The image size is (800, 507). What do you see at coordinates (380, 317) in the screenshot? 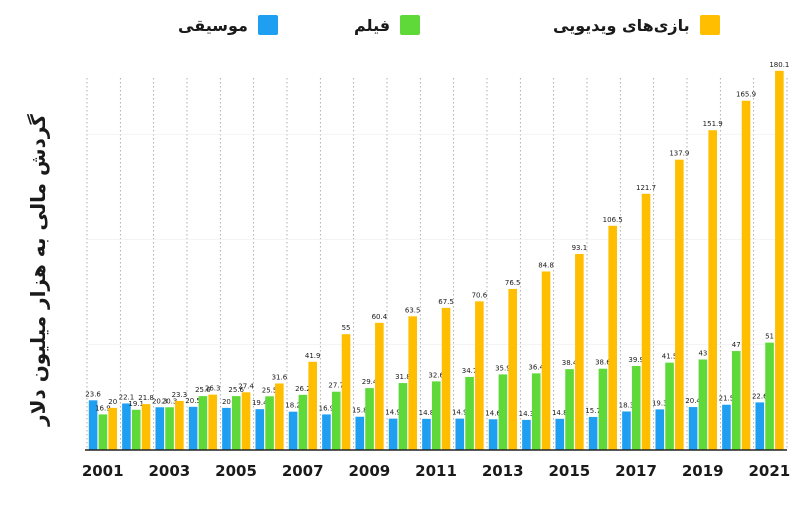
I see `data-label: 60.4` at bounding box center [380, 317].